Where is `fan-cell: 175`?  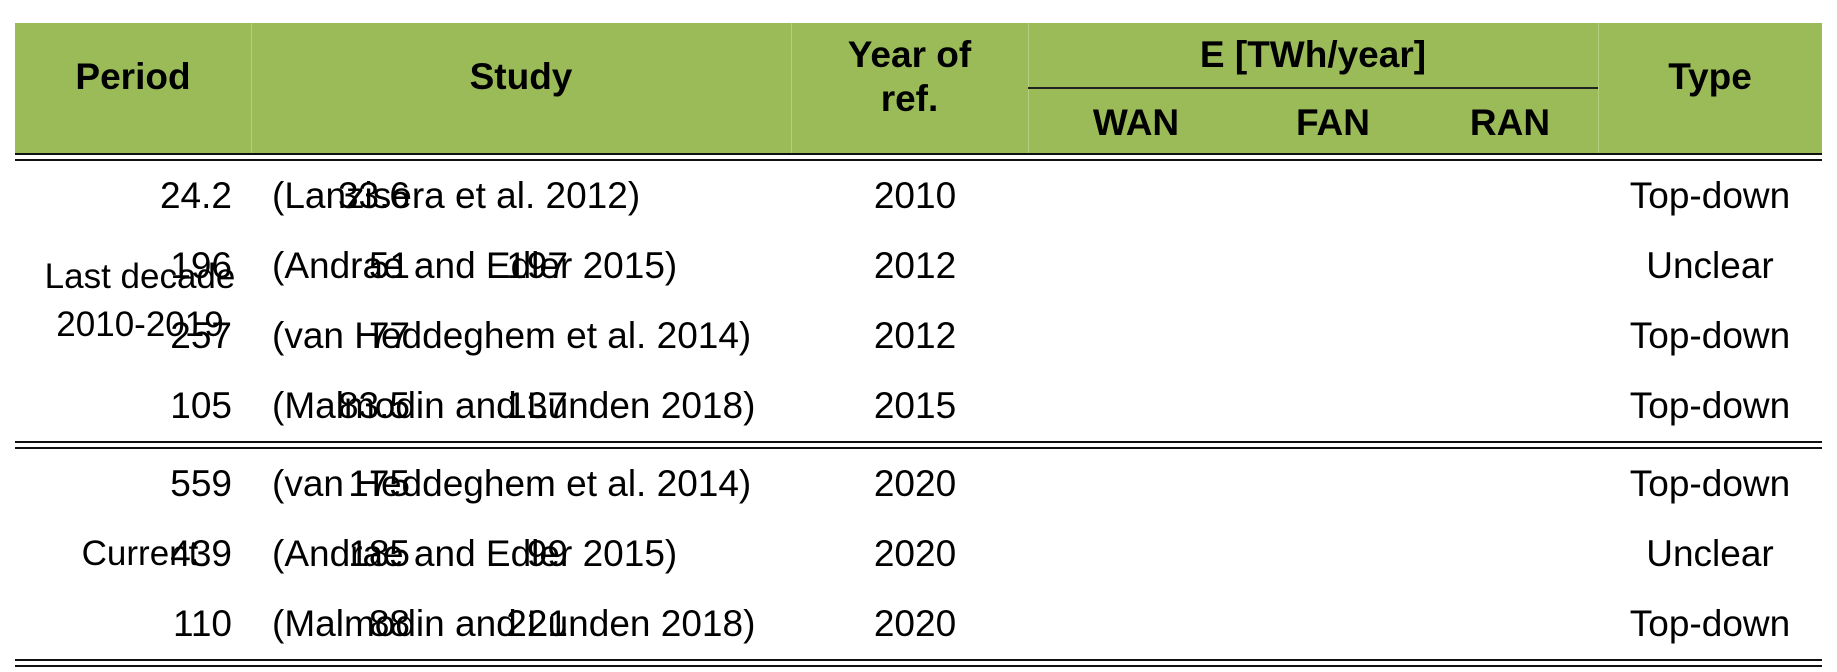
fan-cell: 175 is located at coordinates (379, 483).